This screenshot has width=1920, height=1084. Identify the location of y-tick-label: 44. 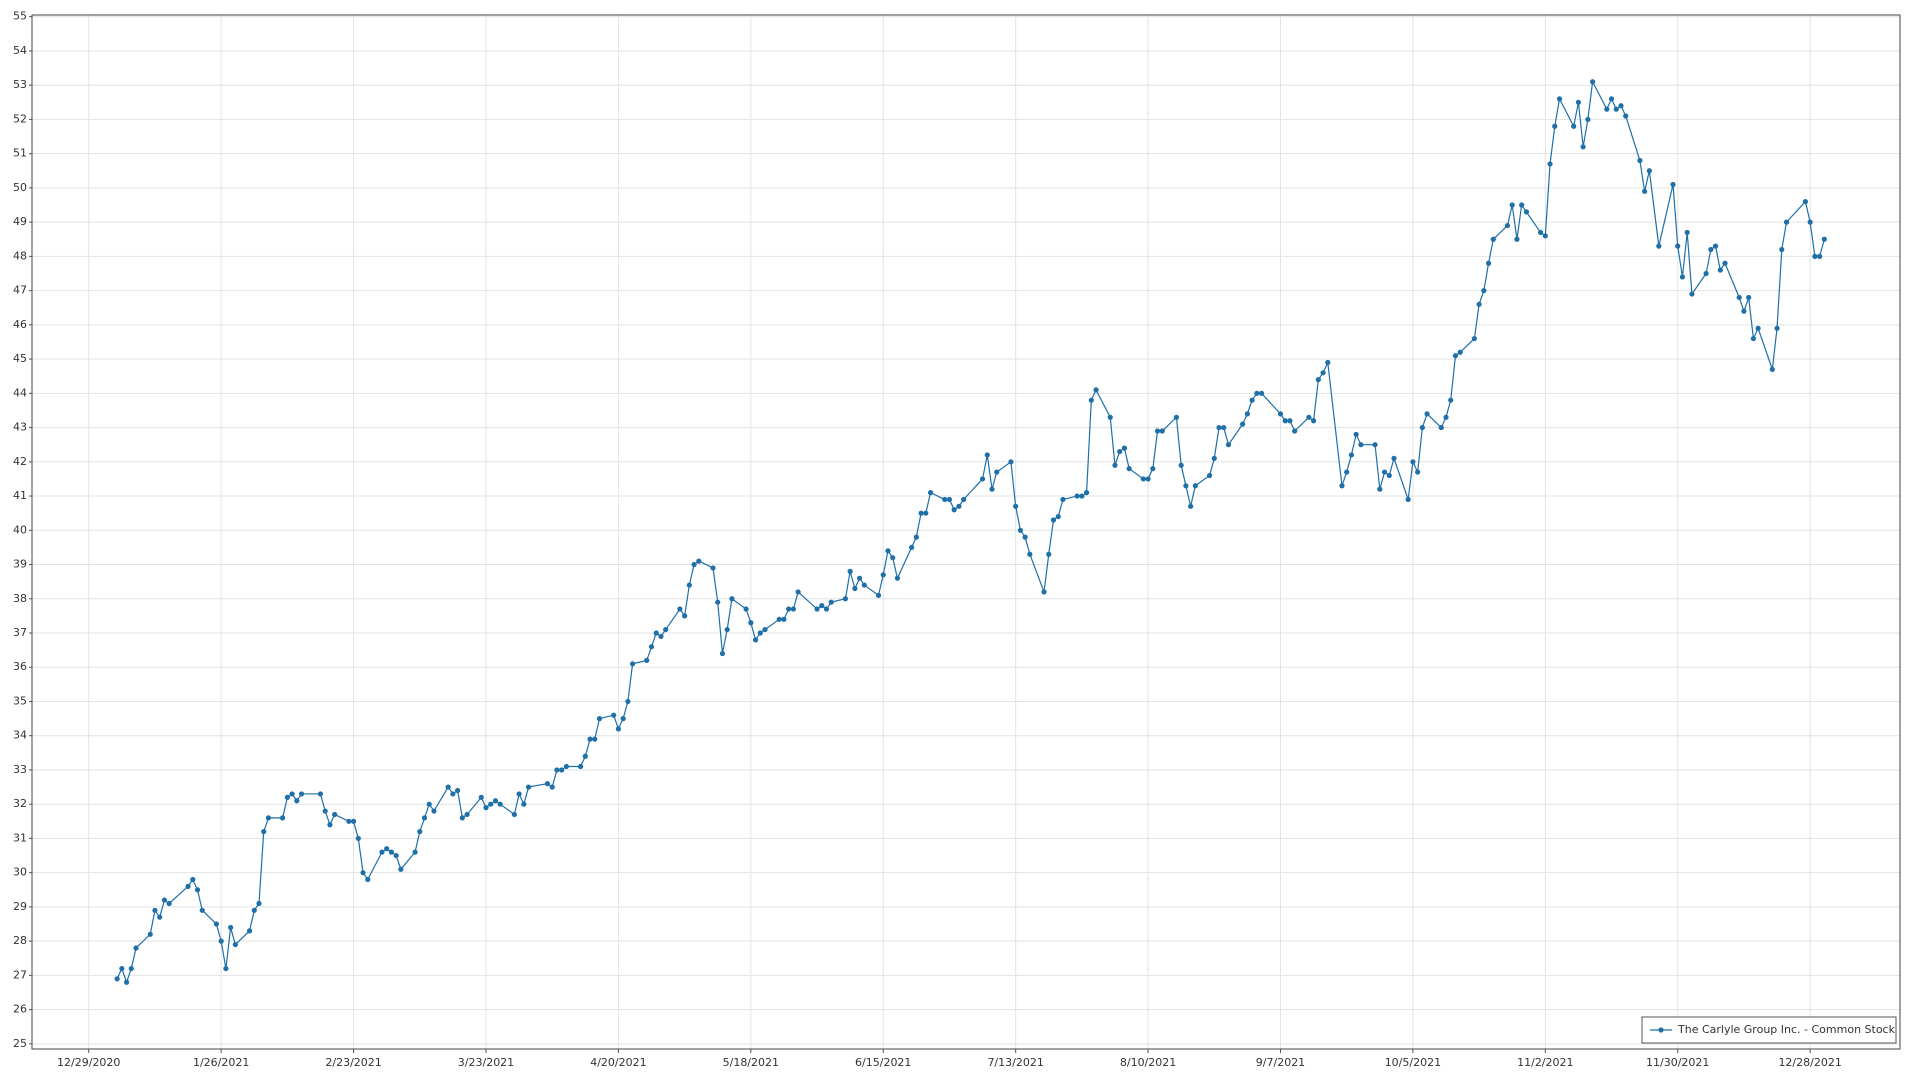
(20, 392).